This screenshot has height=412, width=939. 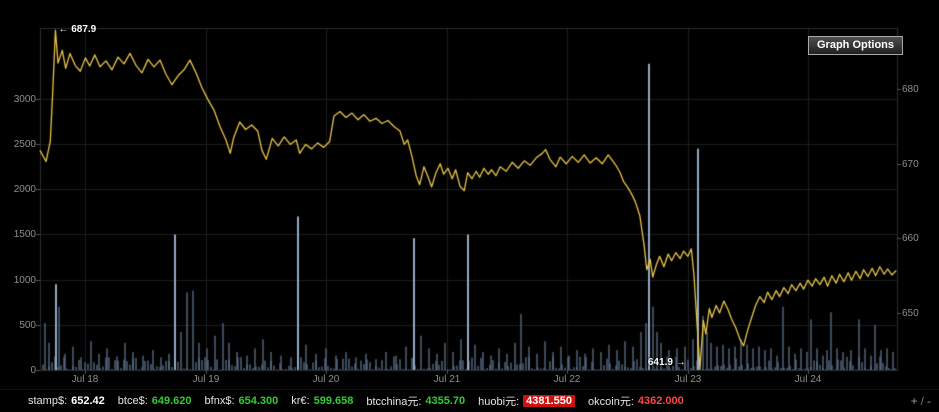 I want to click on x-axis-tick: Jul 24, so click(x=808, y=379).